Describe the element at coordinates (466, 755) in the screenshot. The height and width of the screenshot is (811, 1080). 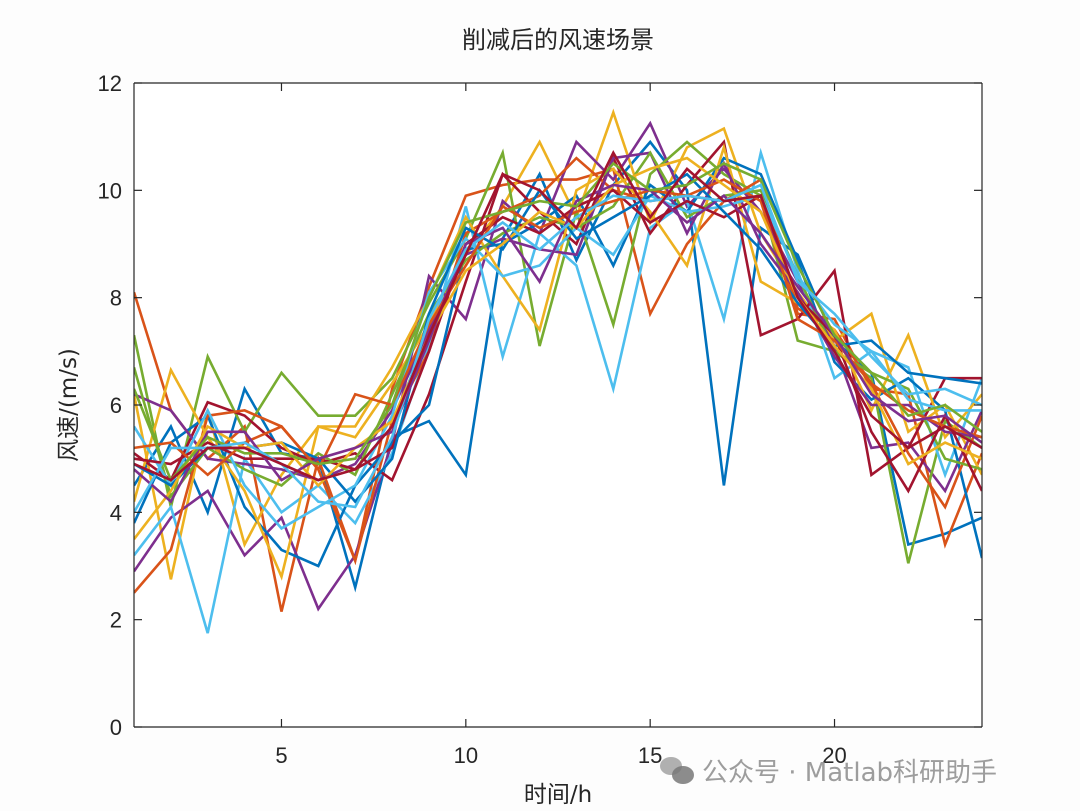
I see `x-tick-label: 10` at that location.